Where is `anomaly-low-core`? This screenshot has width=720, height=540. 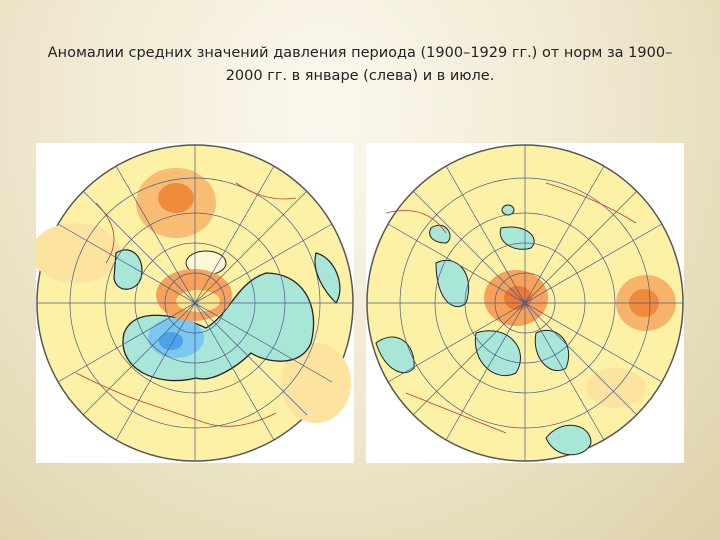 anomaly-low-core is located at coordinates (171, 341).